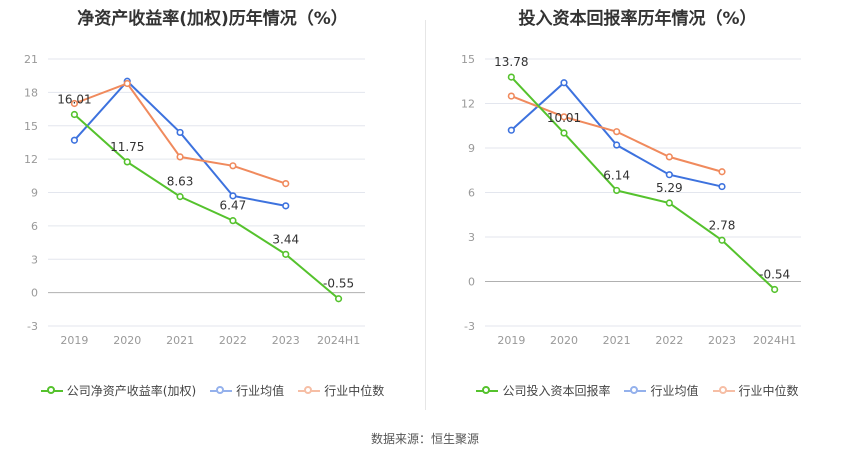  What do you see at coordinates (31, 59) in the screenshot?
I see `y-tick-label: 21` at bounding box center [31, 59].